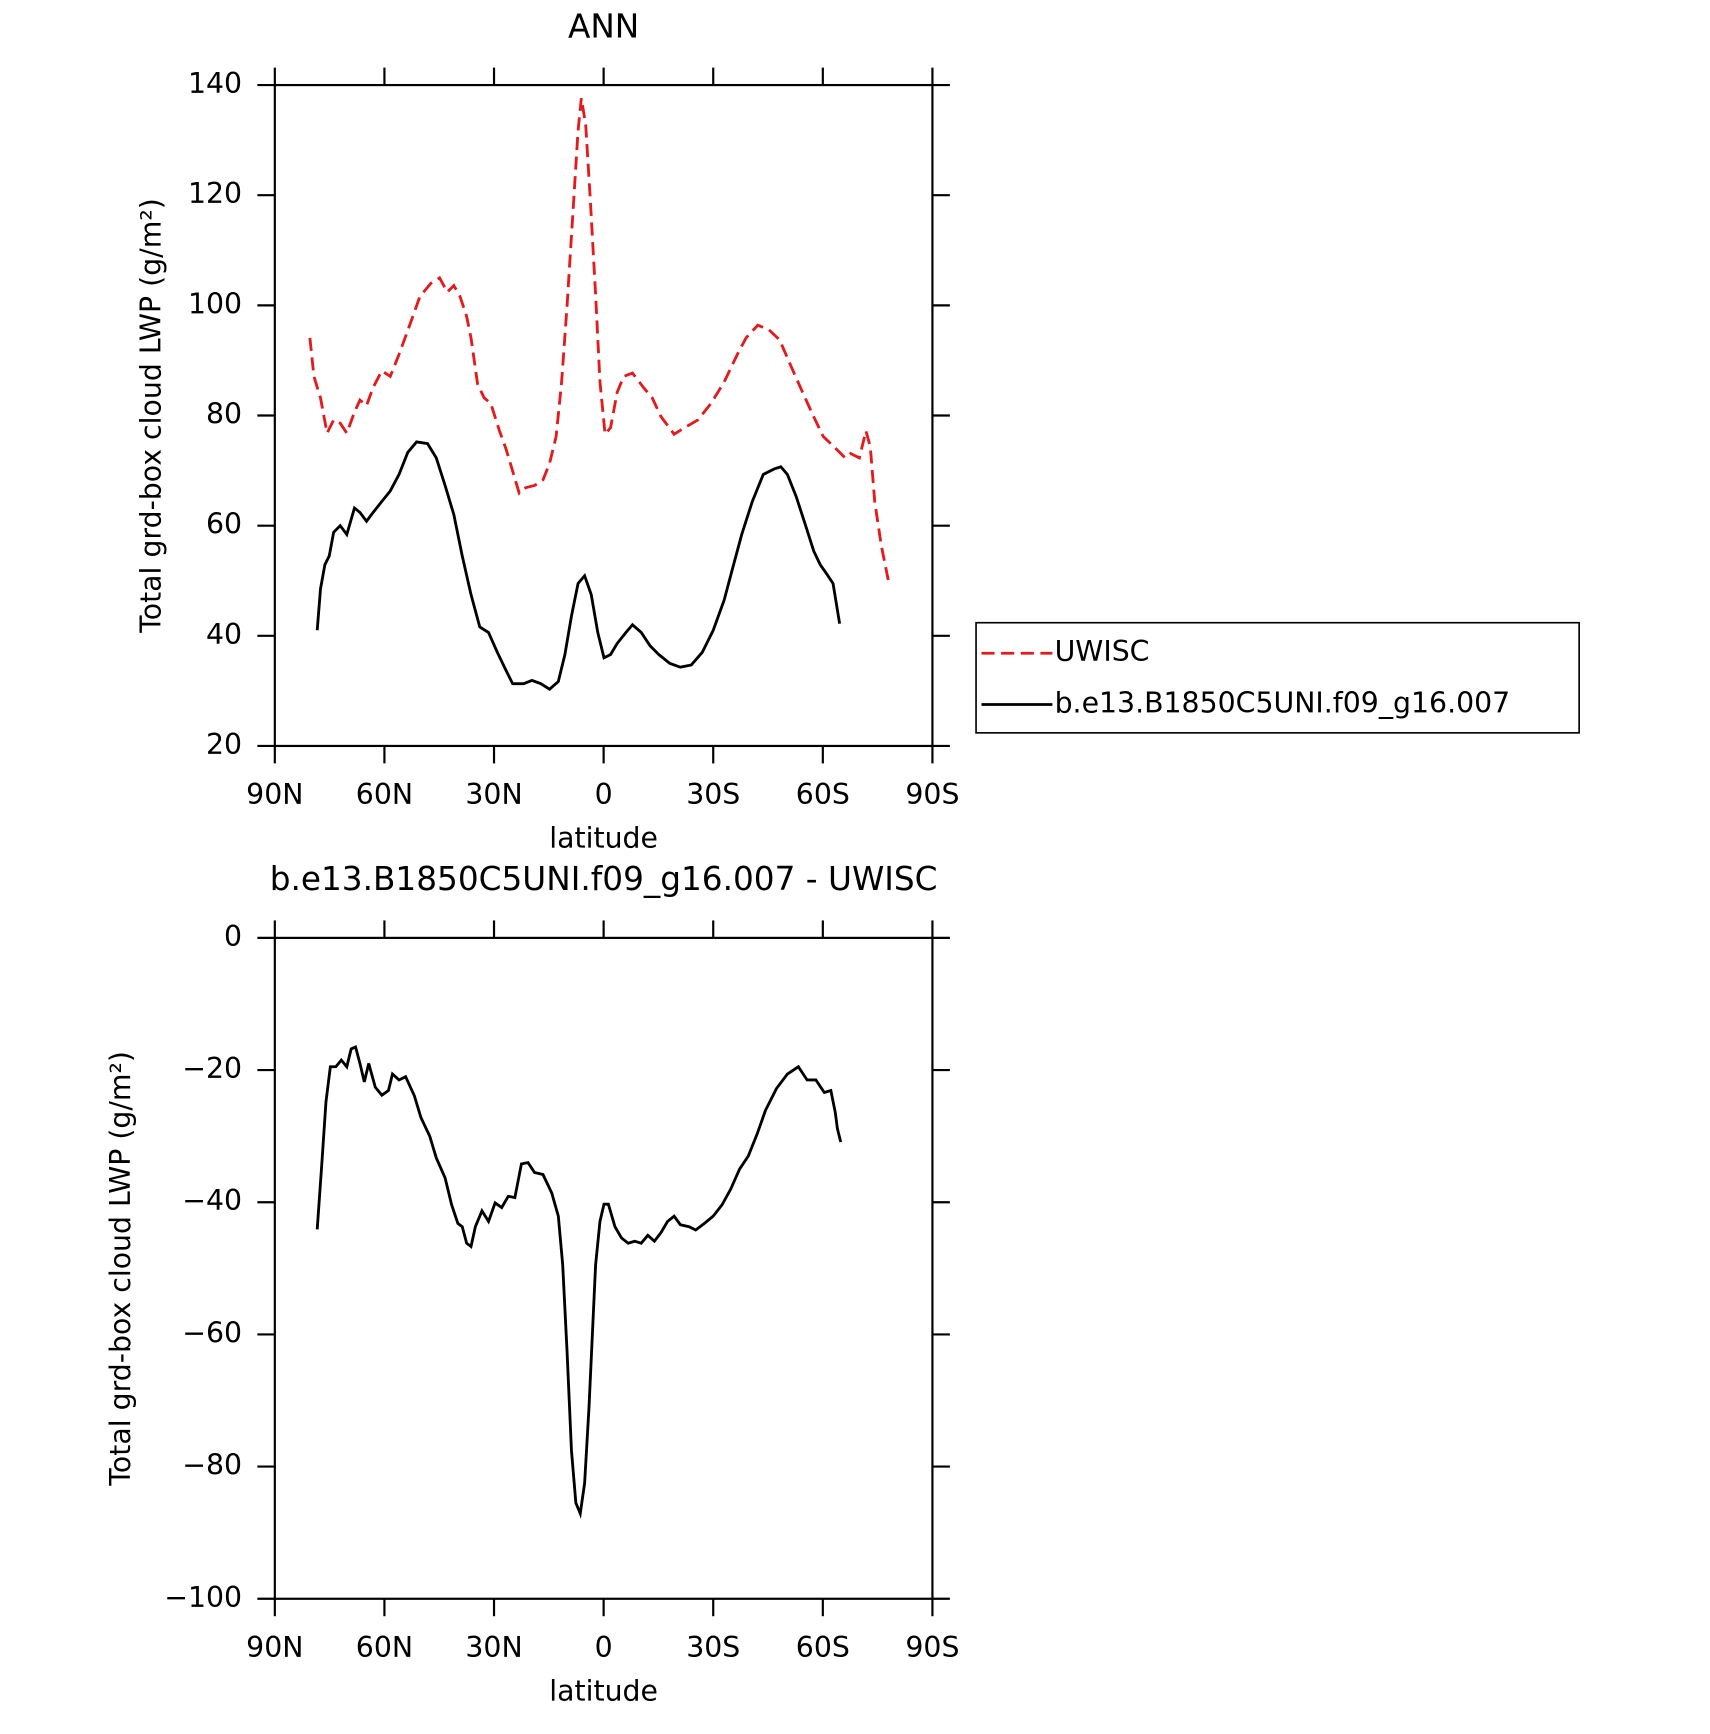 The width and height of the screenshot is (1710, 1734). I want to click on y-tick-label: −60, so click(212, 1332).